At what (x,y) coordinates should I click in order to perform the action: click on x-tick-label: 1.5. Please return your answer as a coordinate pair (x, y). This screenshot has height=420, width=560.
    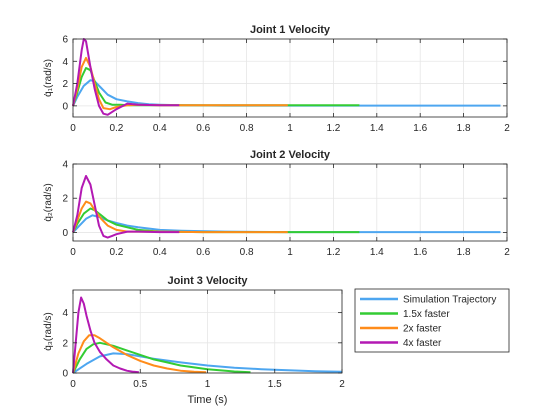
    Looking at the image, I should click on (275, 384).